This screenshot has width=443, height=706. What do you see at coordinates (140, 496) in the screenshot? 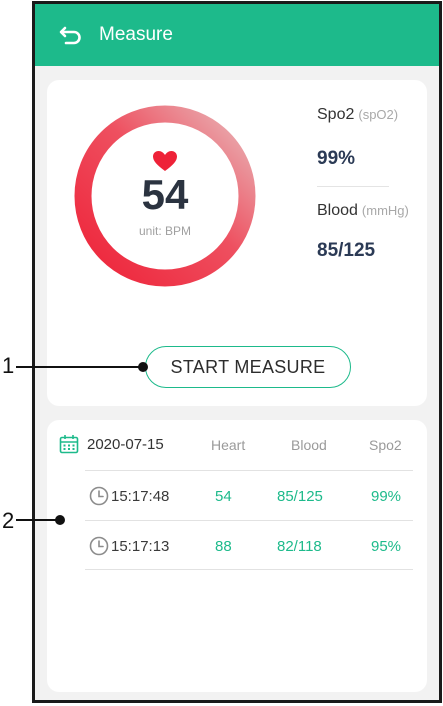
I see `row-time: 15:17:48` at bounding box center [140, 496].